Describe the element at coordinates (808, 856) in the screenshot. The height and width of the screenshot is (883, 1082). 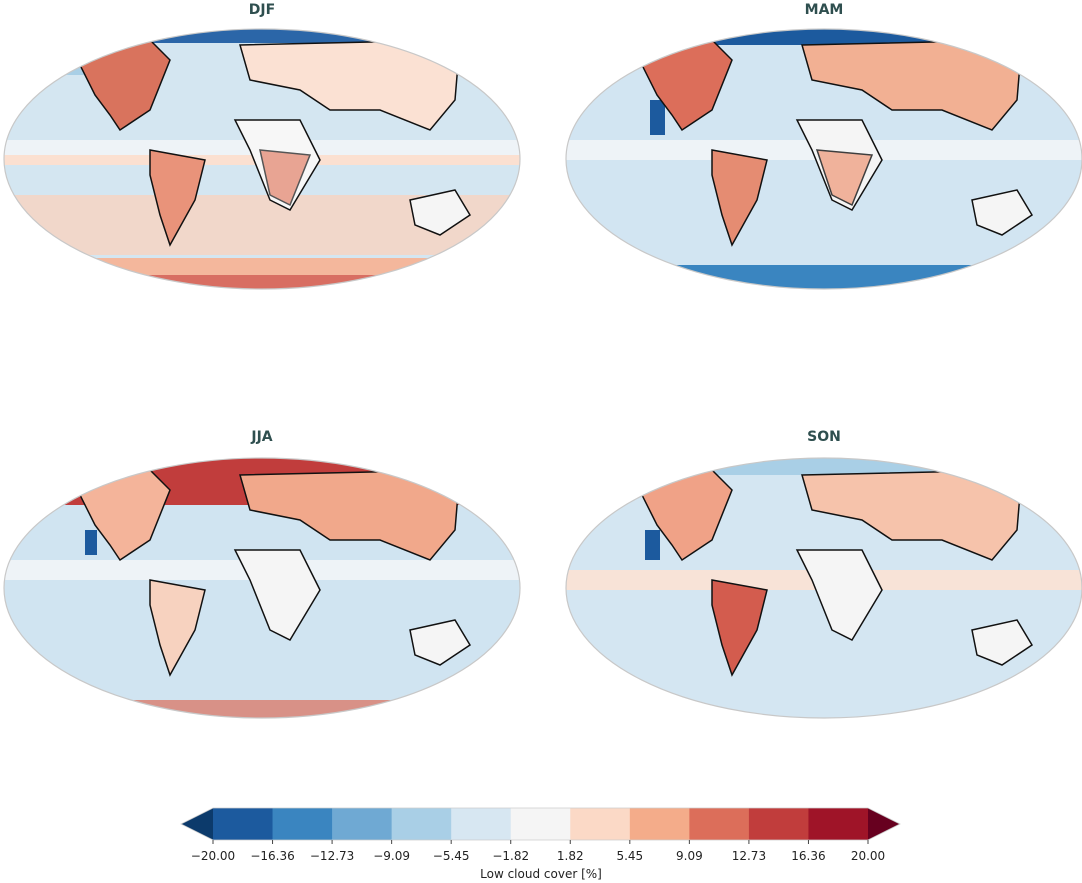
I see `colorbar-tick-label: 16.36` at that location.